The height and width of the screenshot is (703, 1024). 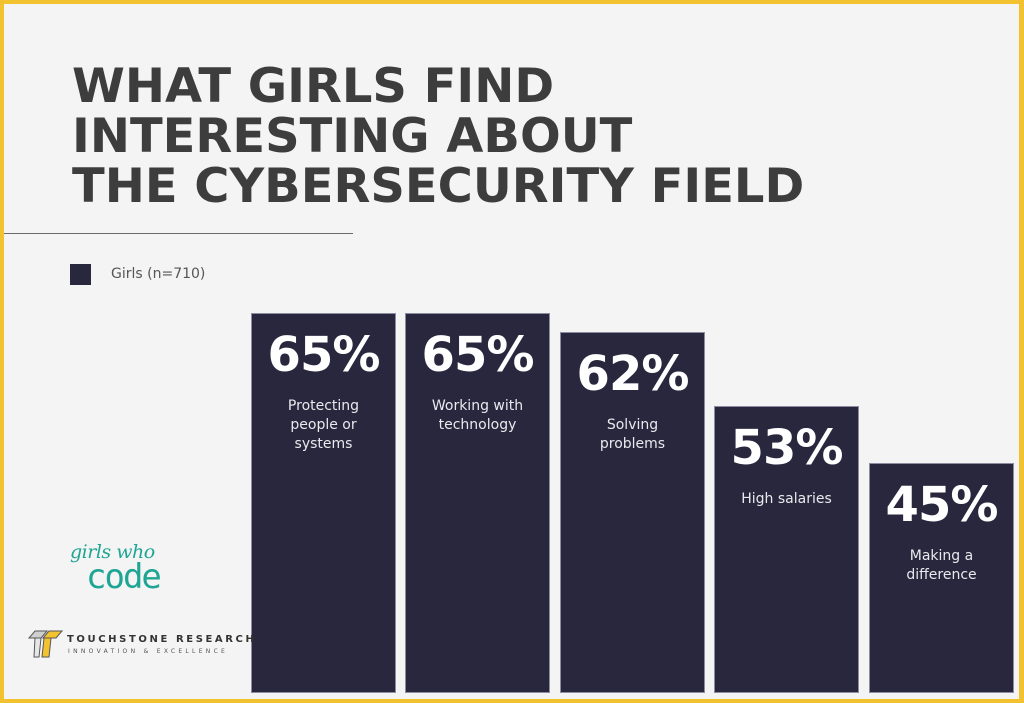 I want to click on title-divider, so click(x=178, y=233).